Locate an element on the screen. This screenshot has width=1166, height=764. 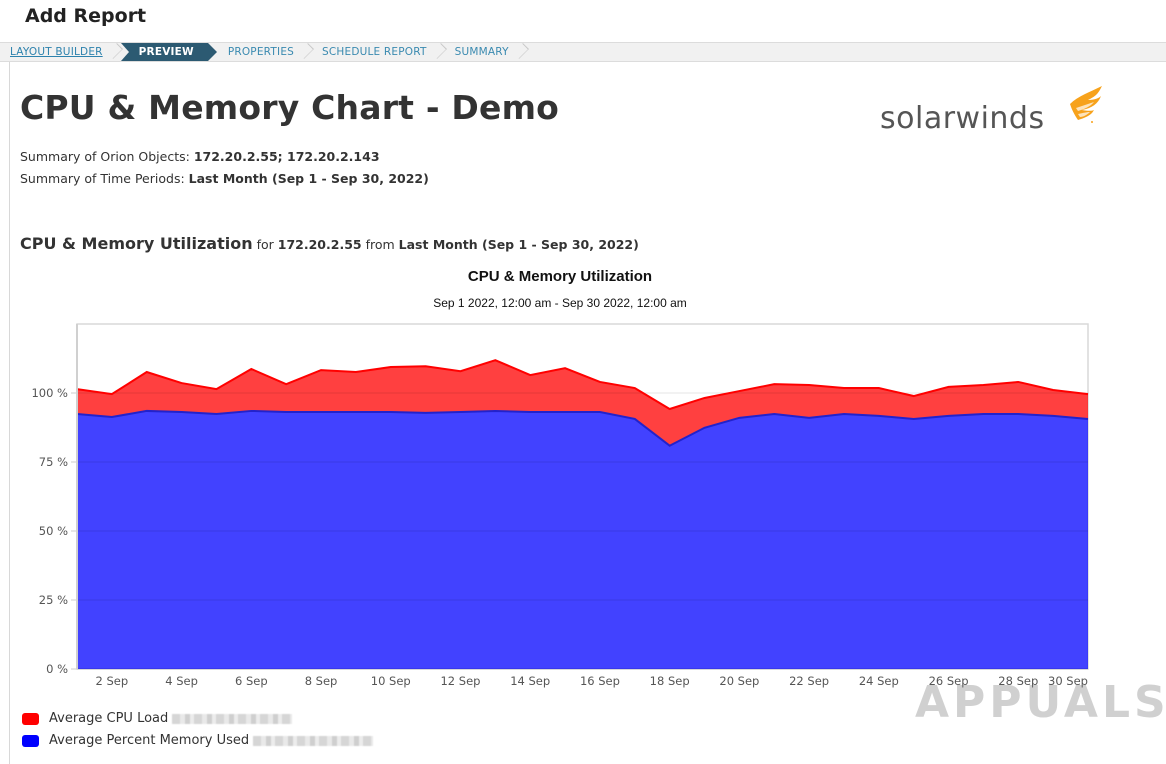
x-tick-label: 12 Sep is located at coordinates (460, 681).